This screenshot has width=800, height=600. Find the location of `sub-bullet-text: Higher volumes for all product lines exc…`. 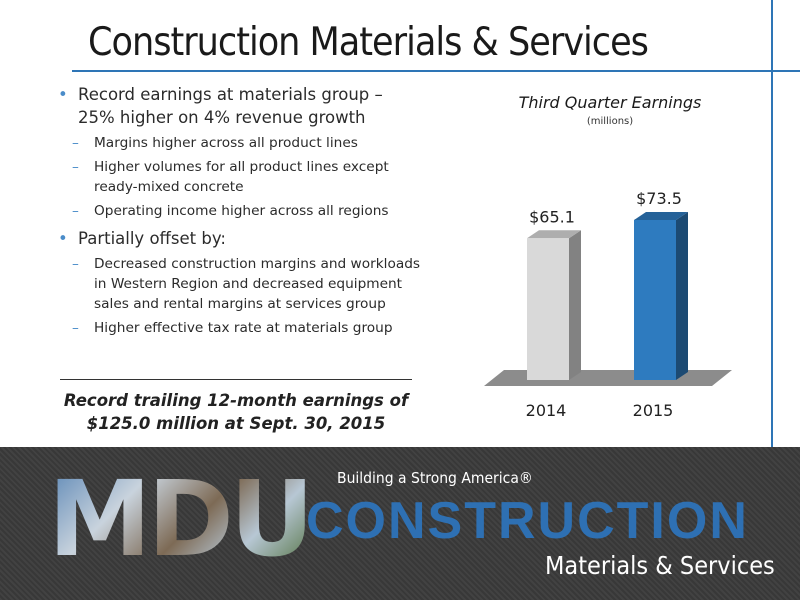

sub-bullet-text: Higher volumes for all product lines exc… is located at coordinates (241, 177).